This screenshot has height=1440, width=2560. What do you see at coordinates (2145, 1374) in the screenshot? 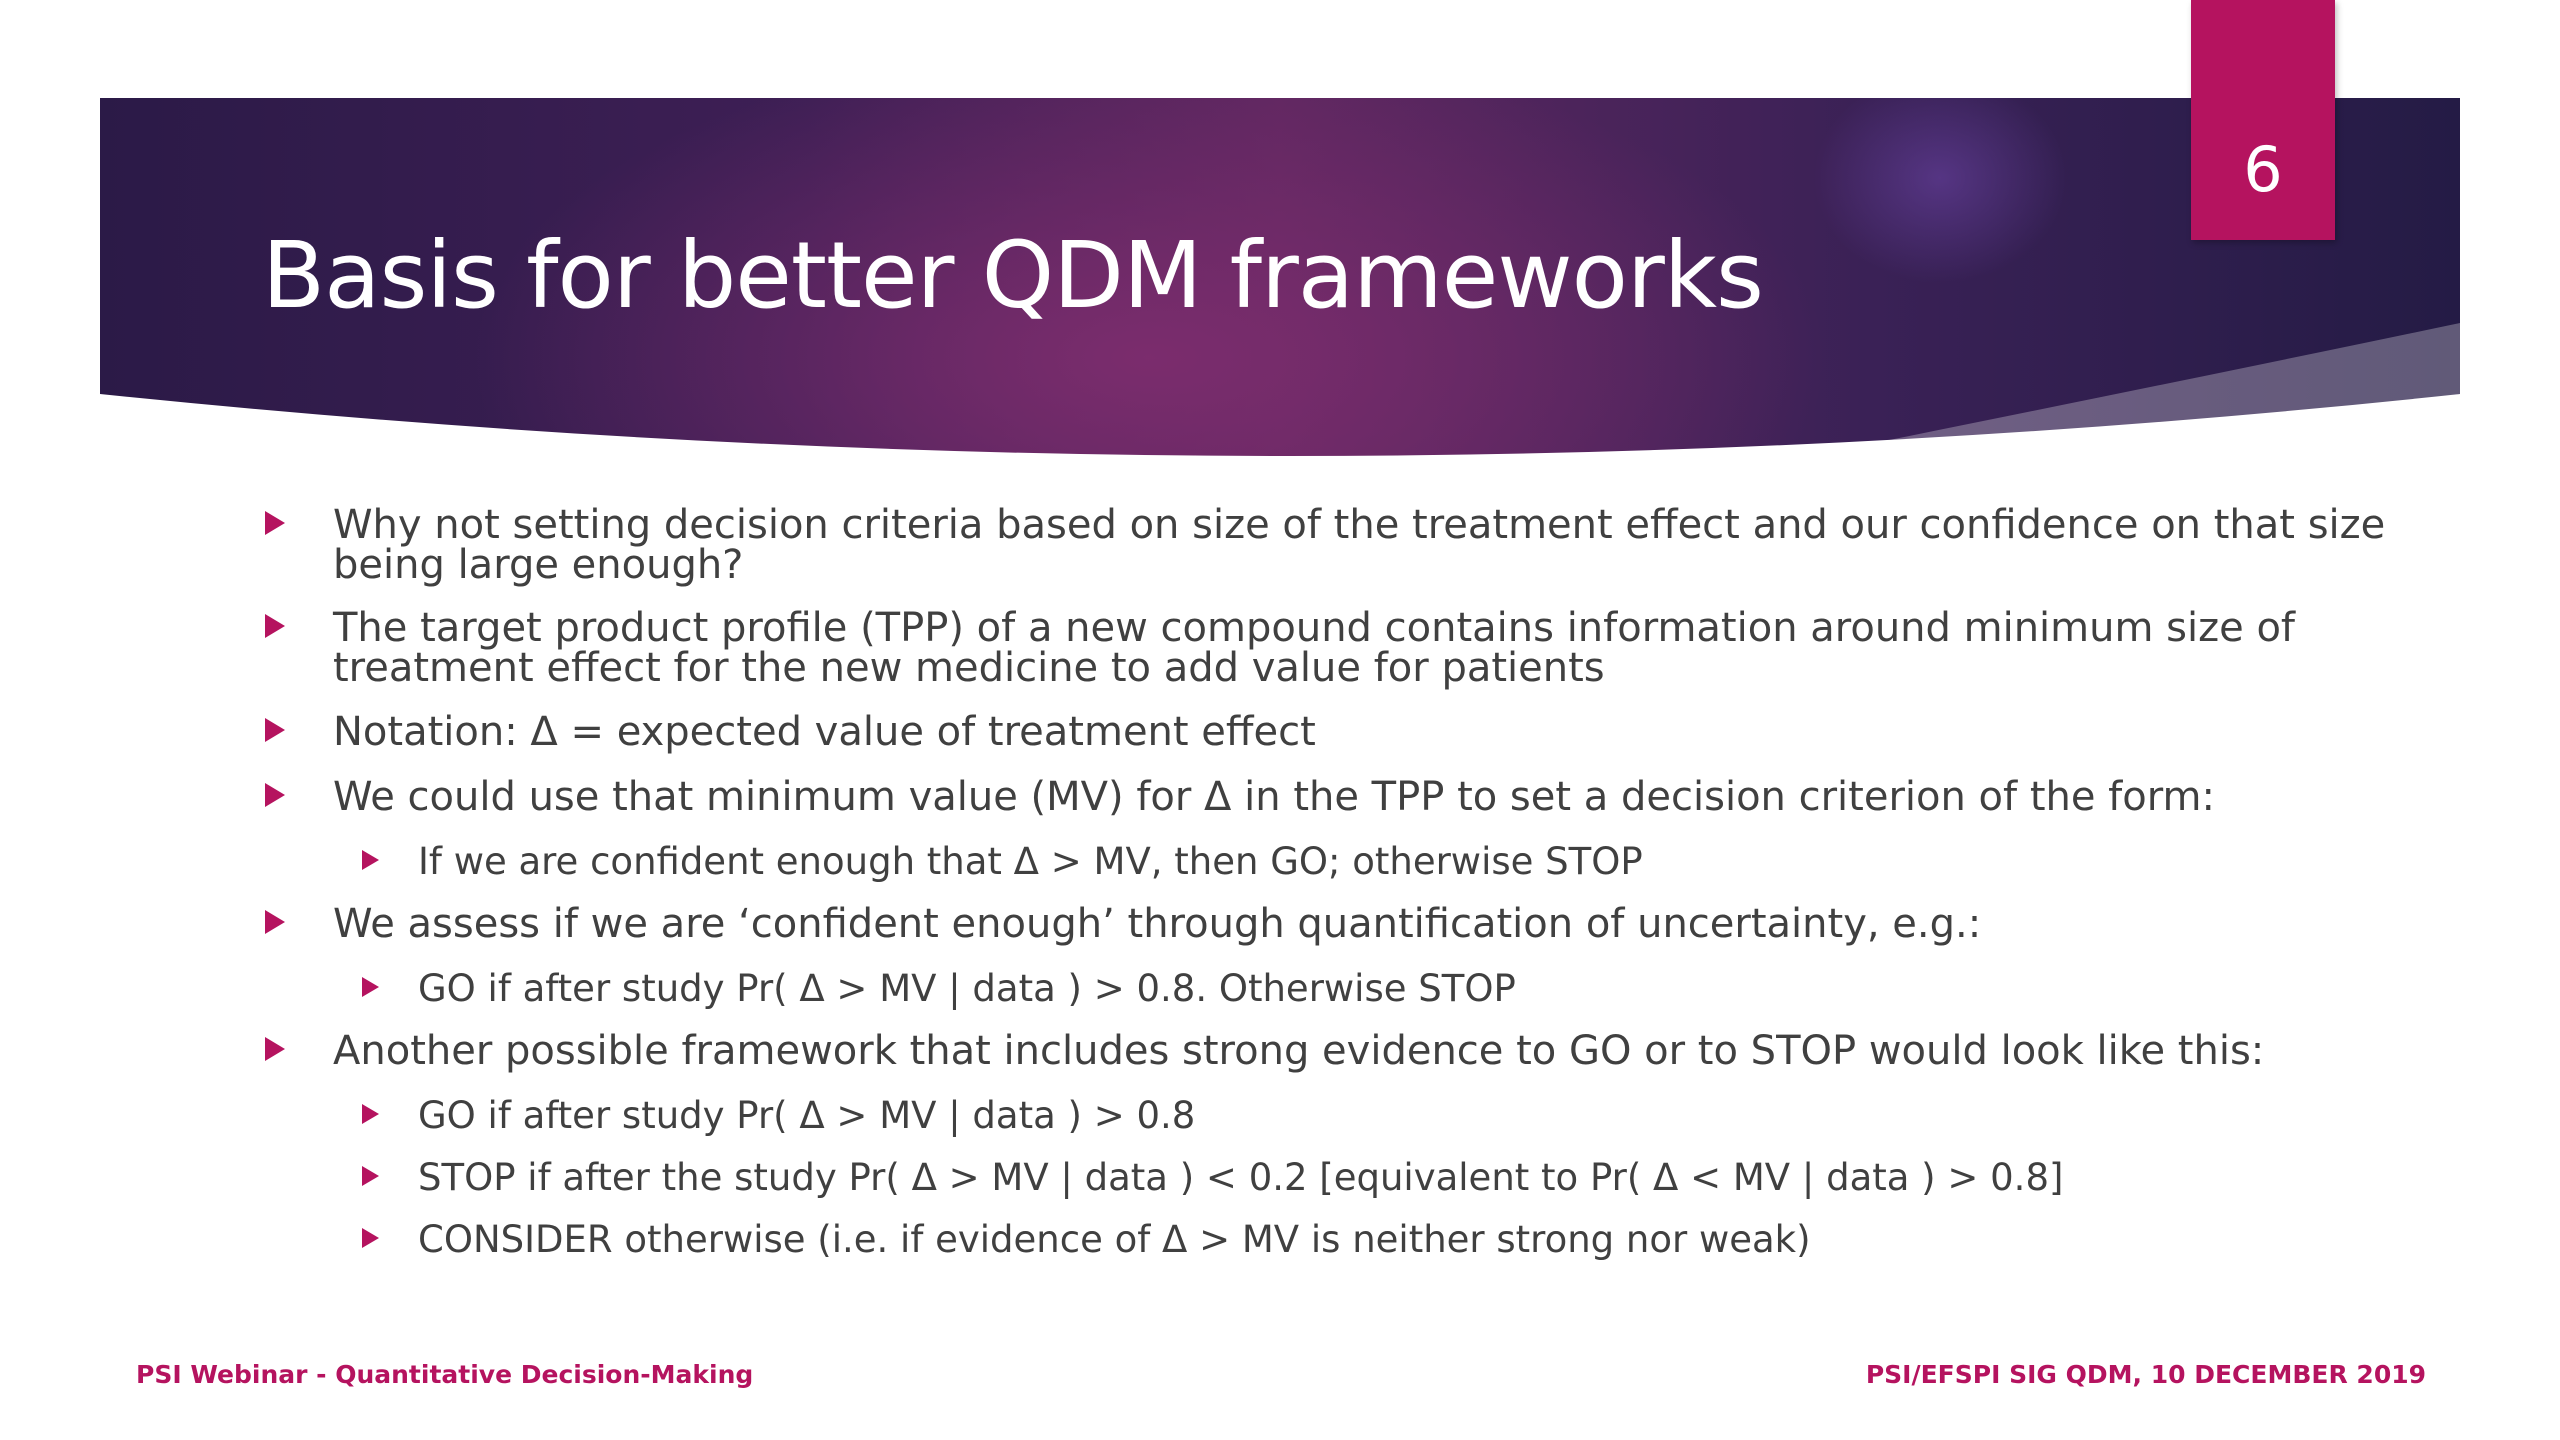
I see `footer-right: PSI/EFSPI SIG QDM, 10 DECEMBER 2019` at bounding box center [2145, 1374].